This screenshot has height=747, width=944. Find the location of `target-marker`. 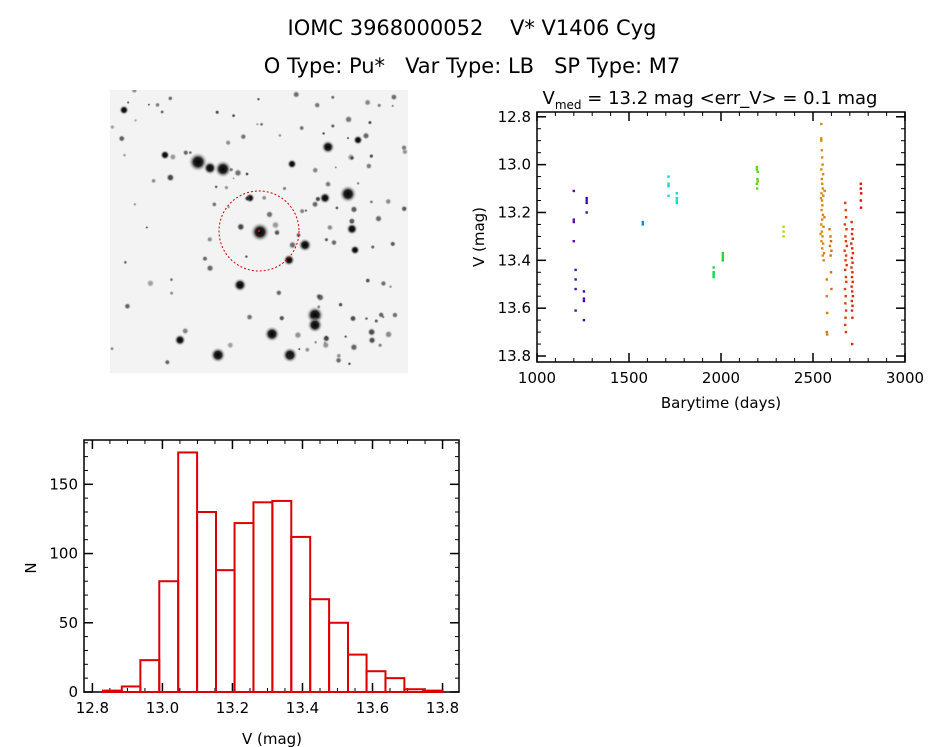

target-marker is located at coordinates (259, 231).